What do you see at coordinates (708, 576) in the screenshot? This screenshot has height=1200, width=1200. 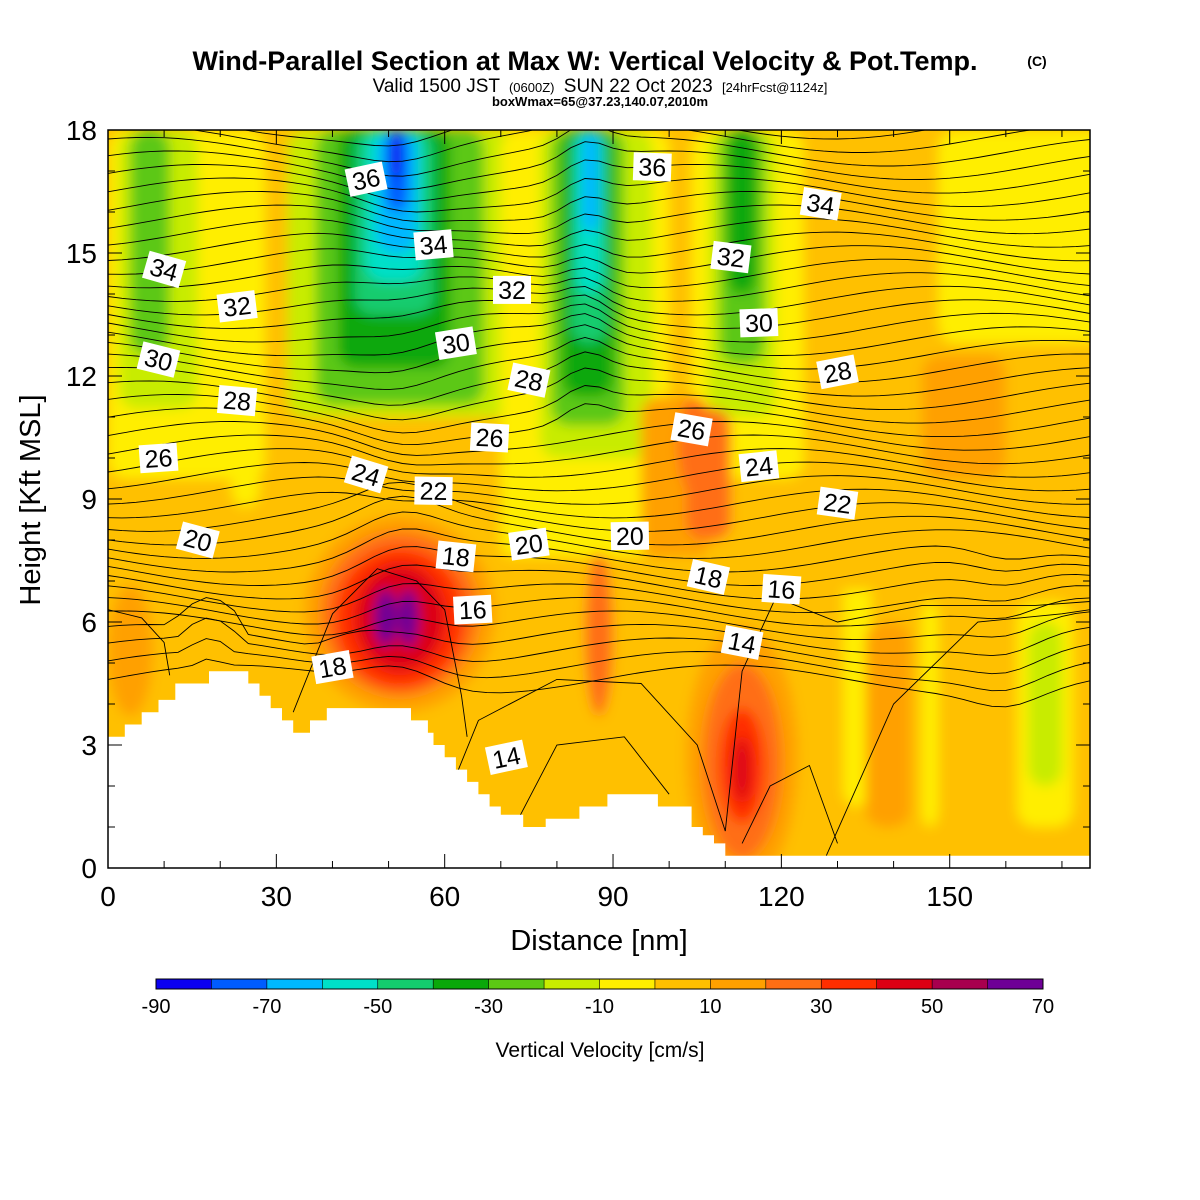 I see `theta-label-25: 18` at bounding box center [708, 576].